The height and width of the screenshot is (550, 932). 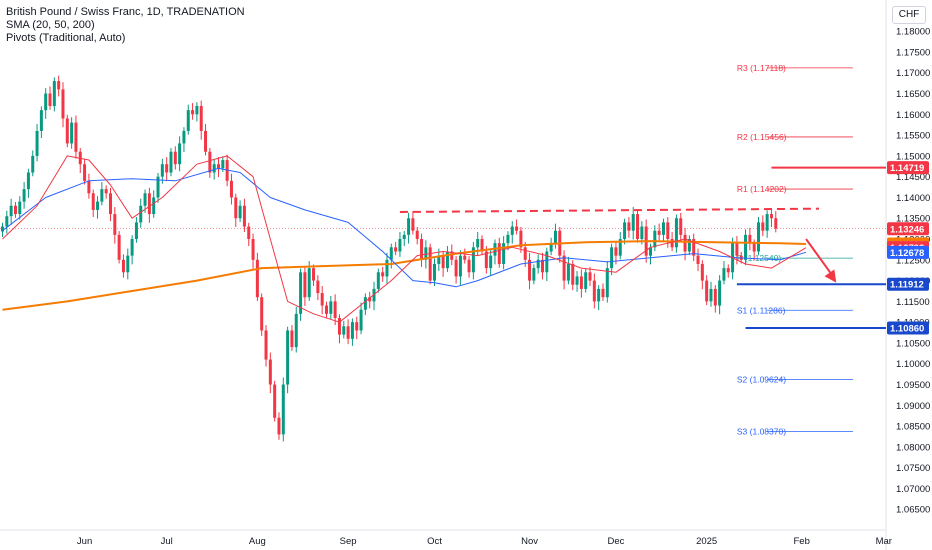 I want to click on price-tick-label: 1.15000, so click(x=913, y=156).